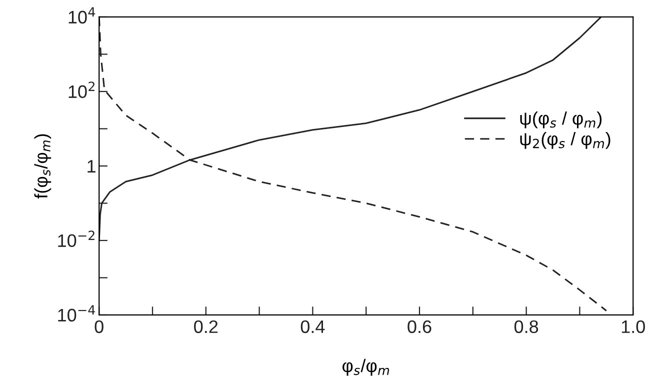 The width and height of the screenshot is (652, 386). Describe the element at coordinates (561, 119) in the screenshot. I see `legend-label: ψ(φ$_{s}$ / φ$_{m}$)` at that location.